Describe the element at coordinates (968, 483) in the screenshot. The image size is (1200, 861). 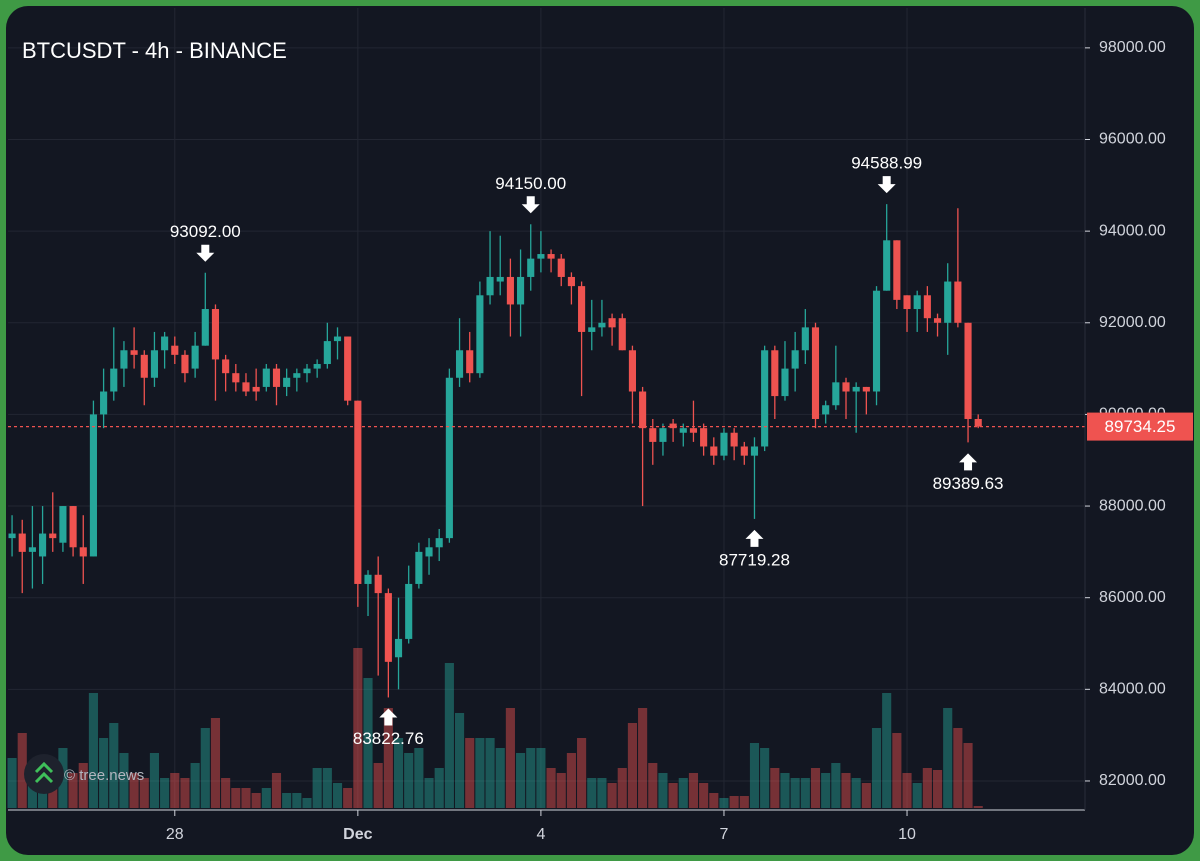
I see `annotation-label: 89389.63` at that location.